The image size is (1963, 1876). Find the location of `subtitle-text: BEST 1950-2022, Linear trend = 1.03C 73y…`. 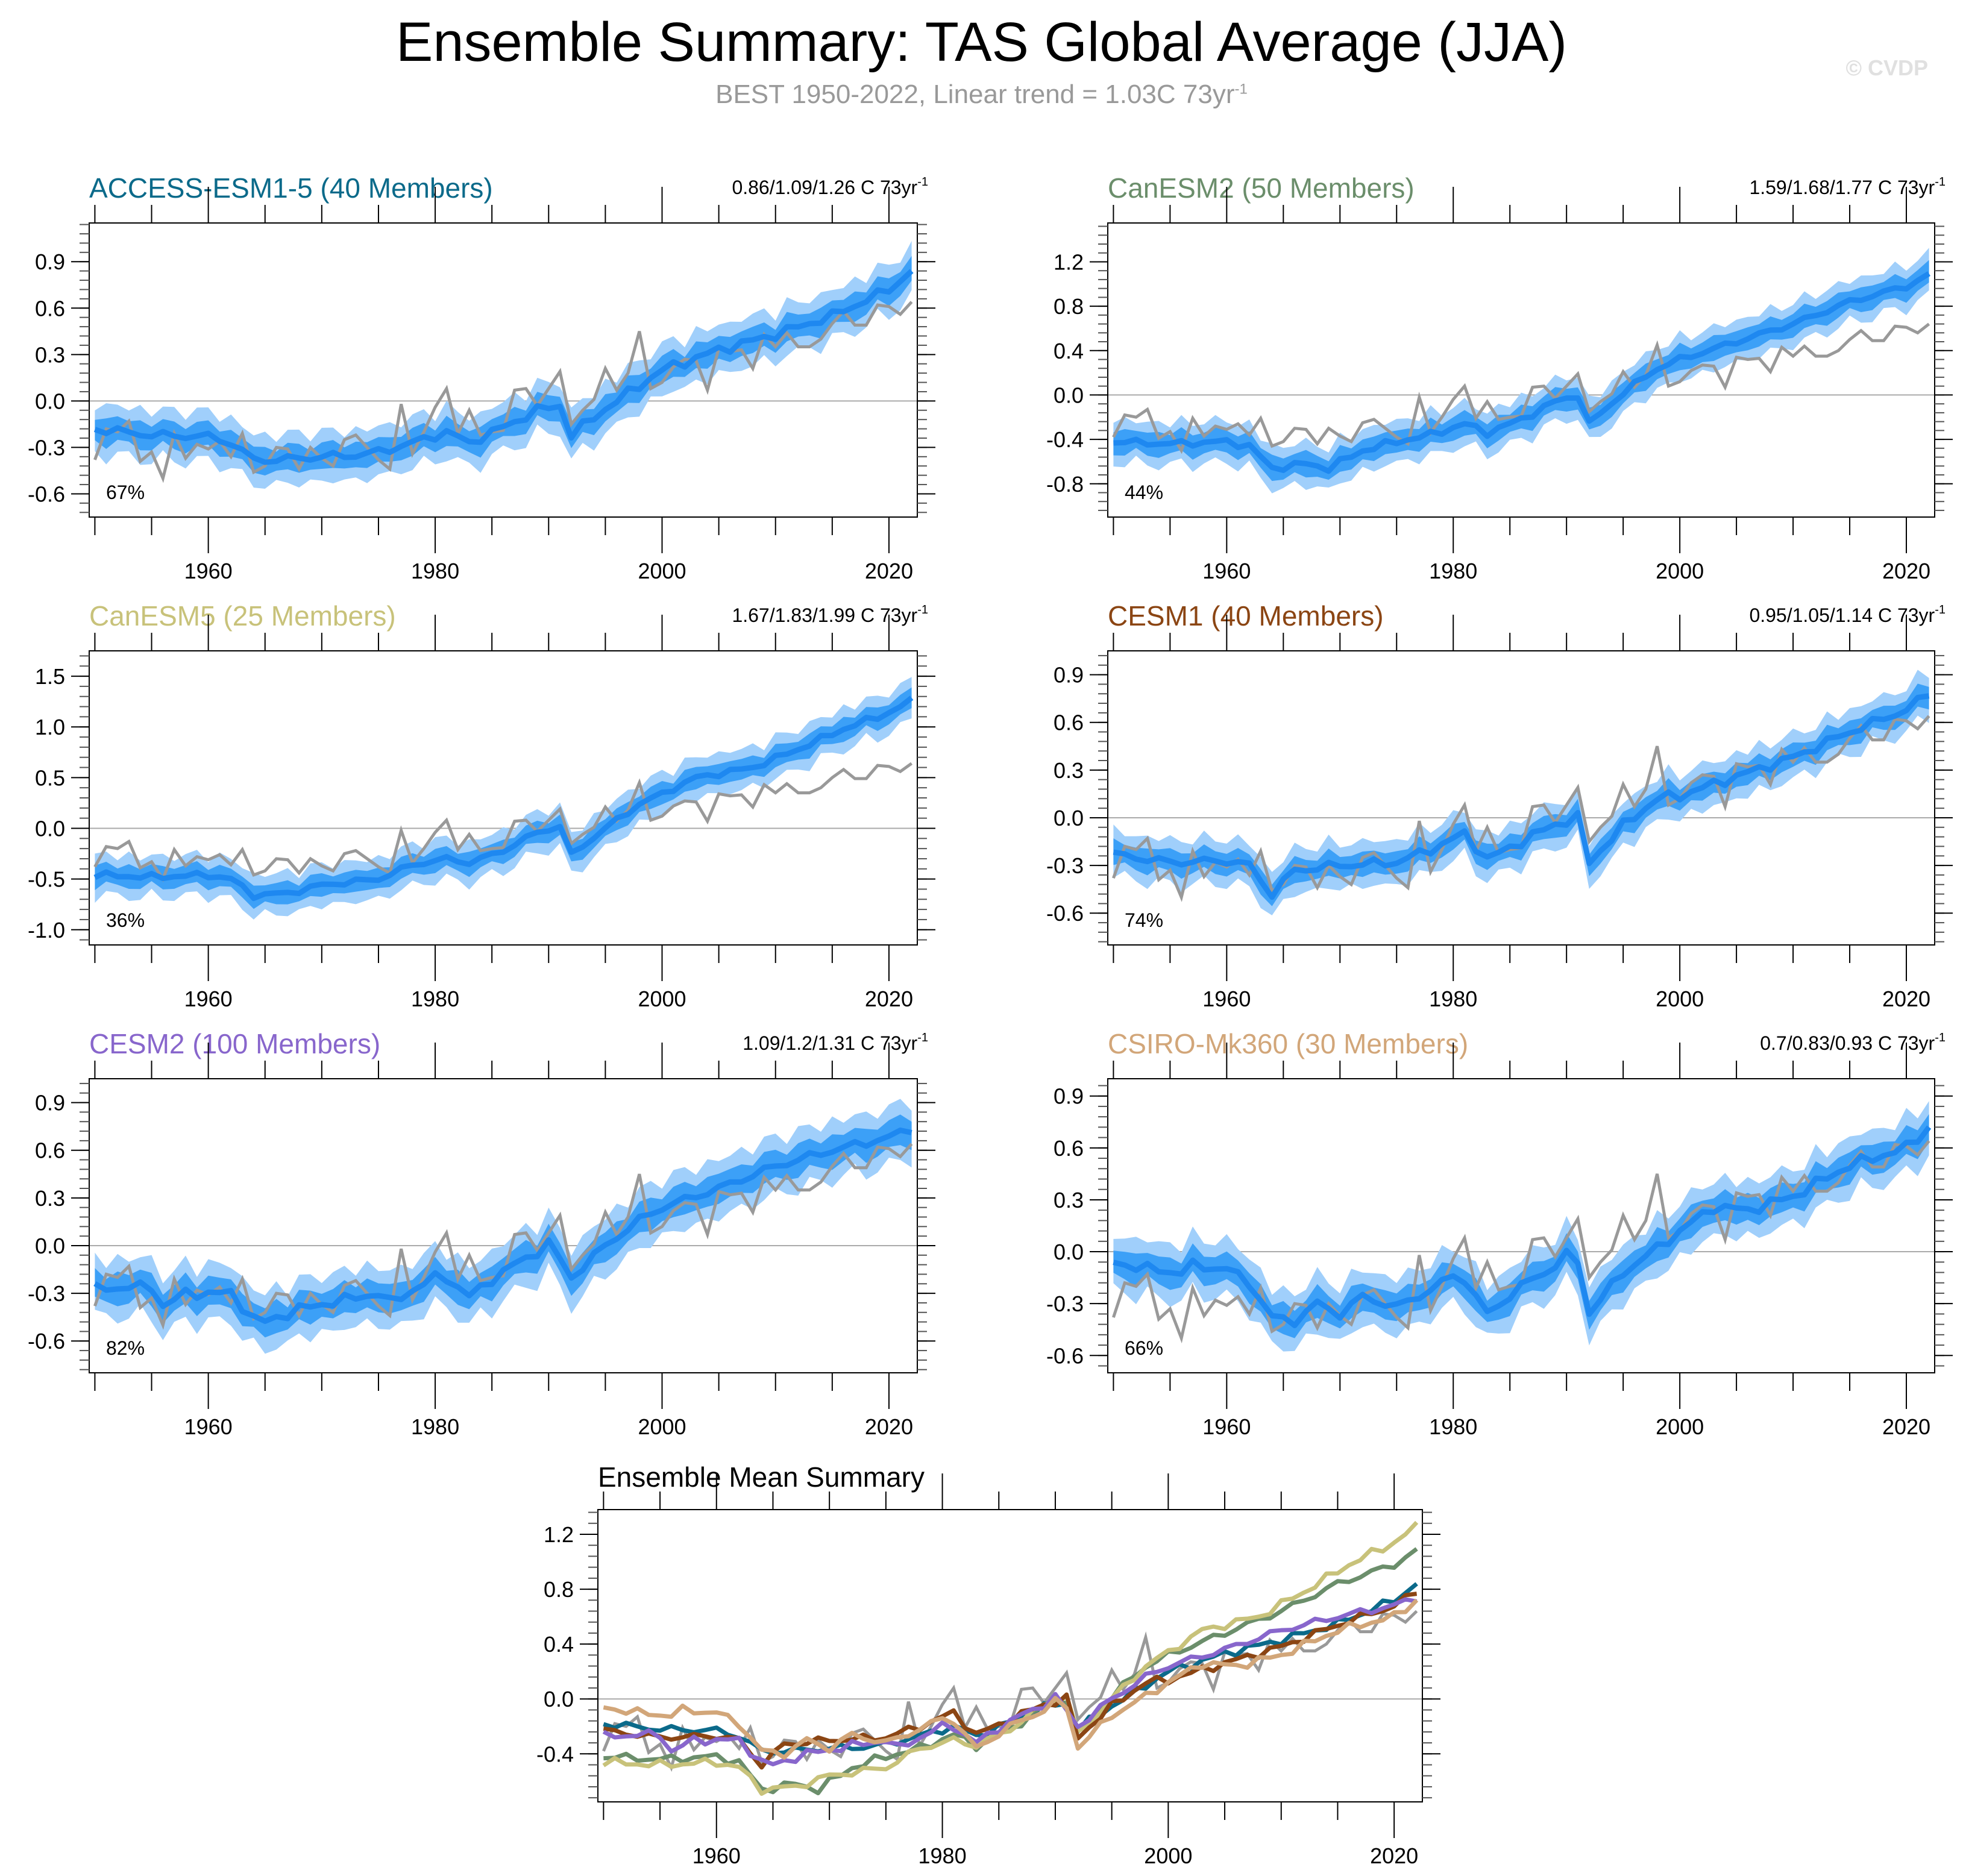

subtitle-text: BEST 1950-2022, Linear trend = 1.03C 73y… is located at coordinates (975, 94).